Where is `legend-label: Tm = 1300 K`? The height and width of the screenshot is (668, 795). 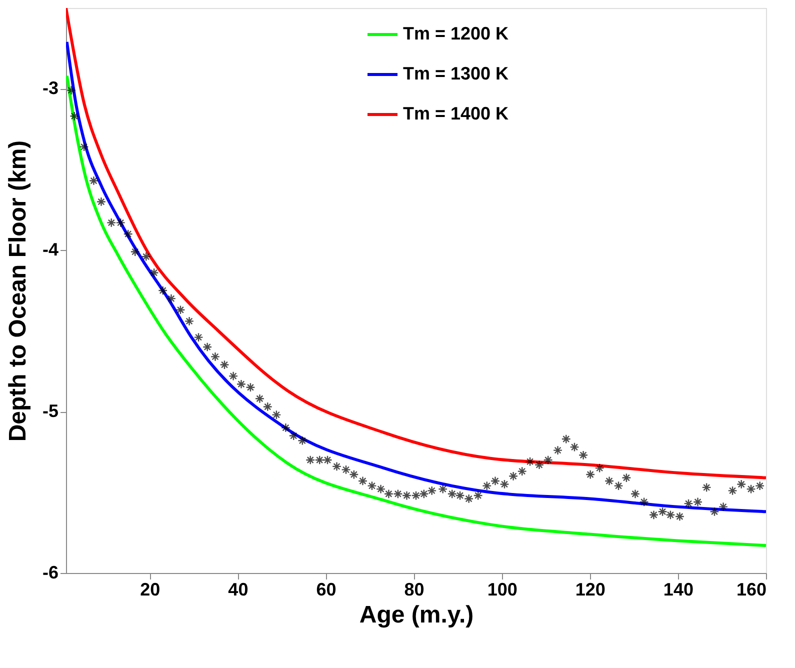
legend-label: Tm = 1300 K is located at coordinates (456, 74).